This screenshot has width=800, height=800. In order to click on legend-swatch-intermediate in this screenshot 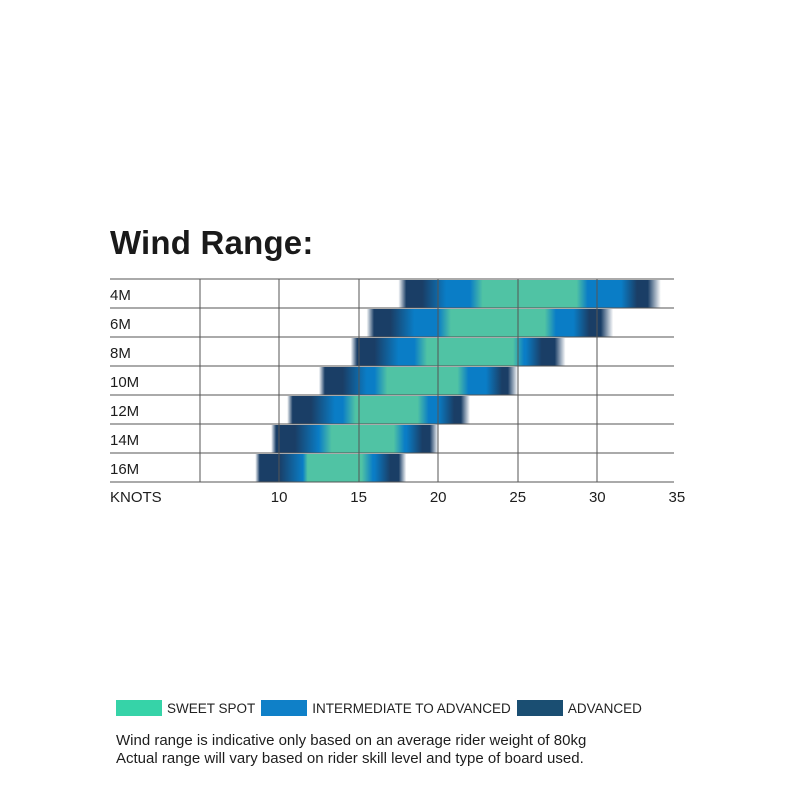, I will do `click(284, 708)`.